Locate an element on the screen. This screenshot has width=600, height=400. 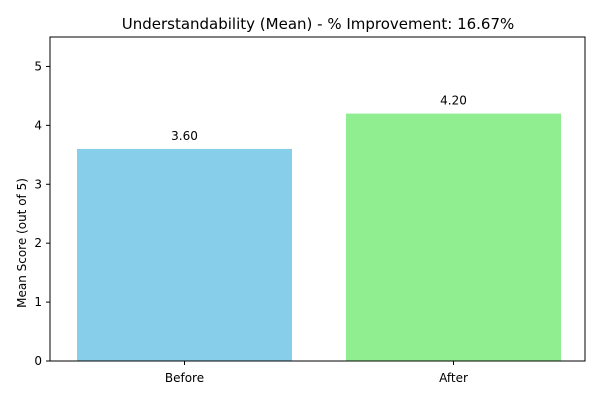
y-tick-label: 5 is located at coordinates (38, 66).